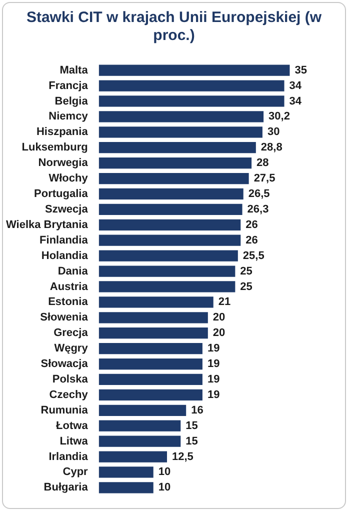 This screenshot has width=348, height=511. I want to click on data-label: 21, so click(224, 302).